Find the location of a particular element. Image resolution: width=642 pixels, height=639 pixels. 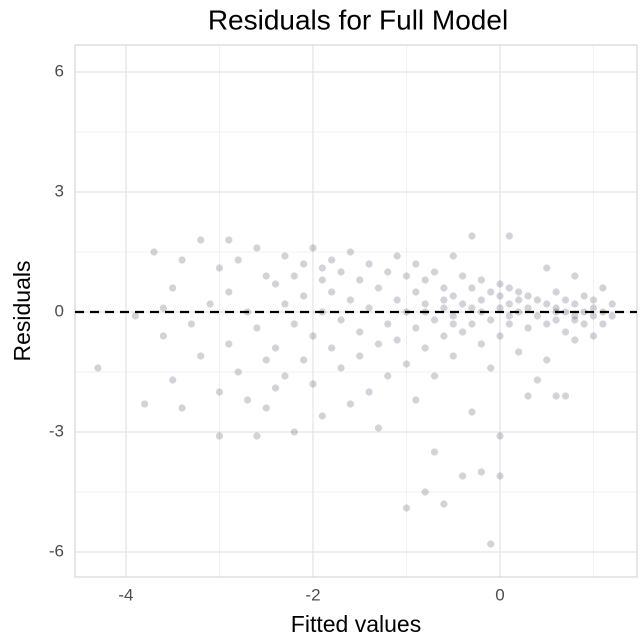

y-tick-label: 3 is located at coordinates (59, 190).